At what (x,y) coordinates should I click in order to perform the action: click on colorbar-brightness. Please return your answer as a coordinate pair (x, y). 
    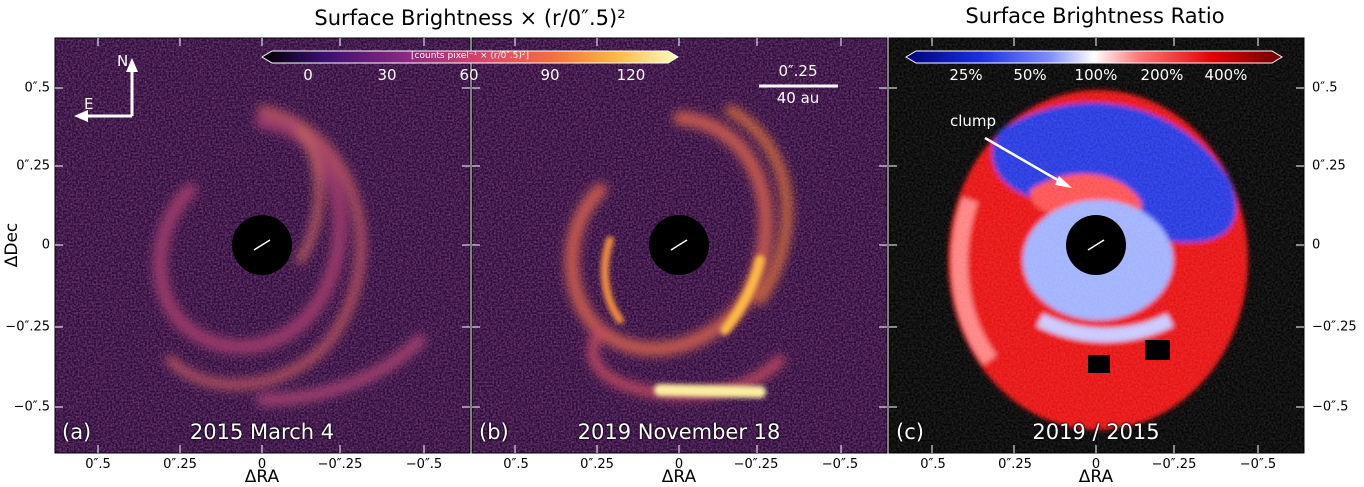
    Looking at the image, I should click on (470, 57).